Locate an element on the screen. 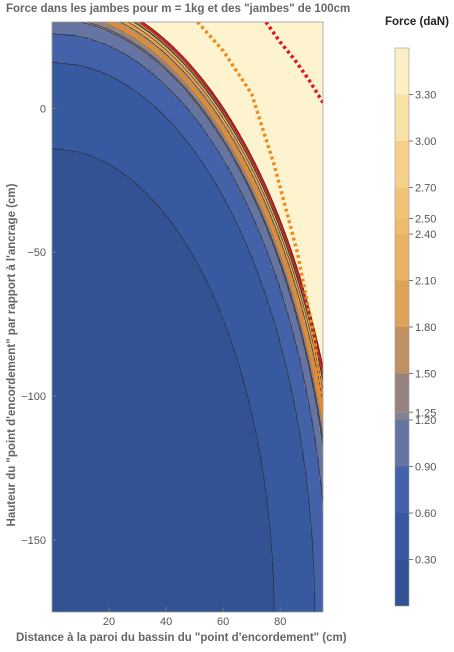 The width and height of the screenshot is (454, 652). x-tick-label: 40 is located at coordinates (166, 622).